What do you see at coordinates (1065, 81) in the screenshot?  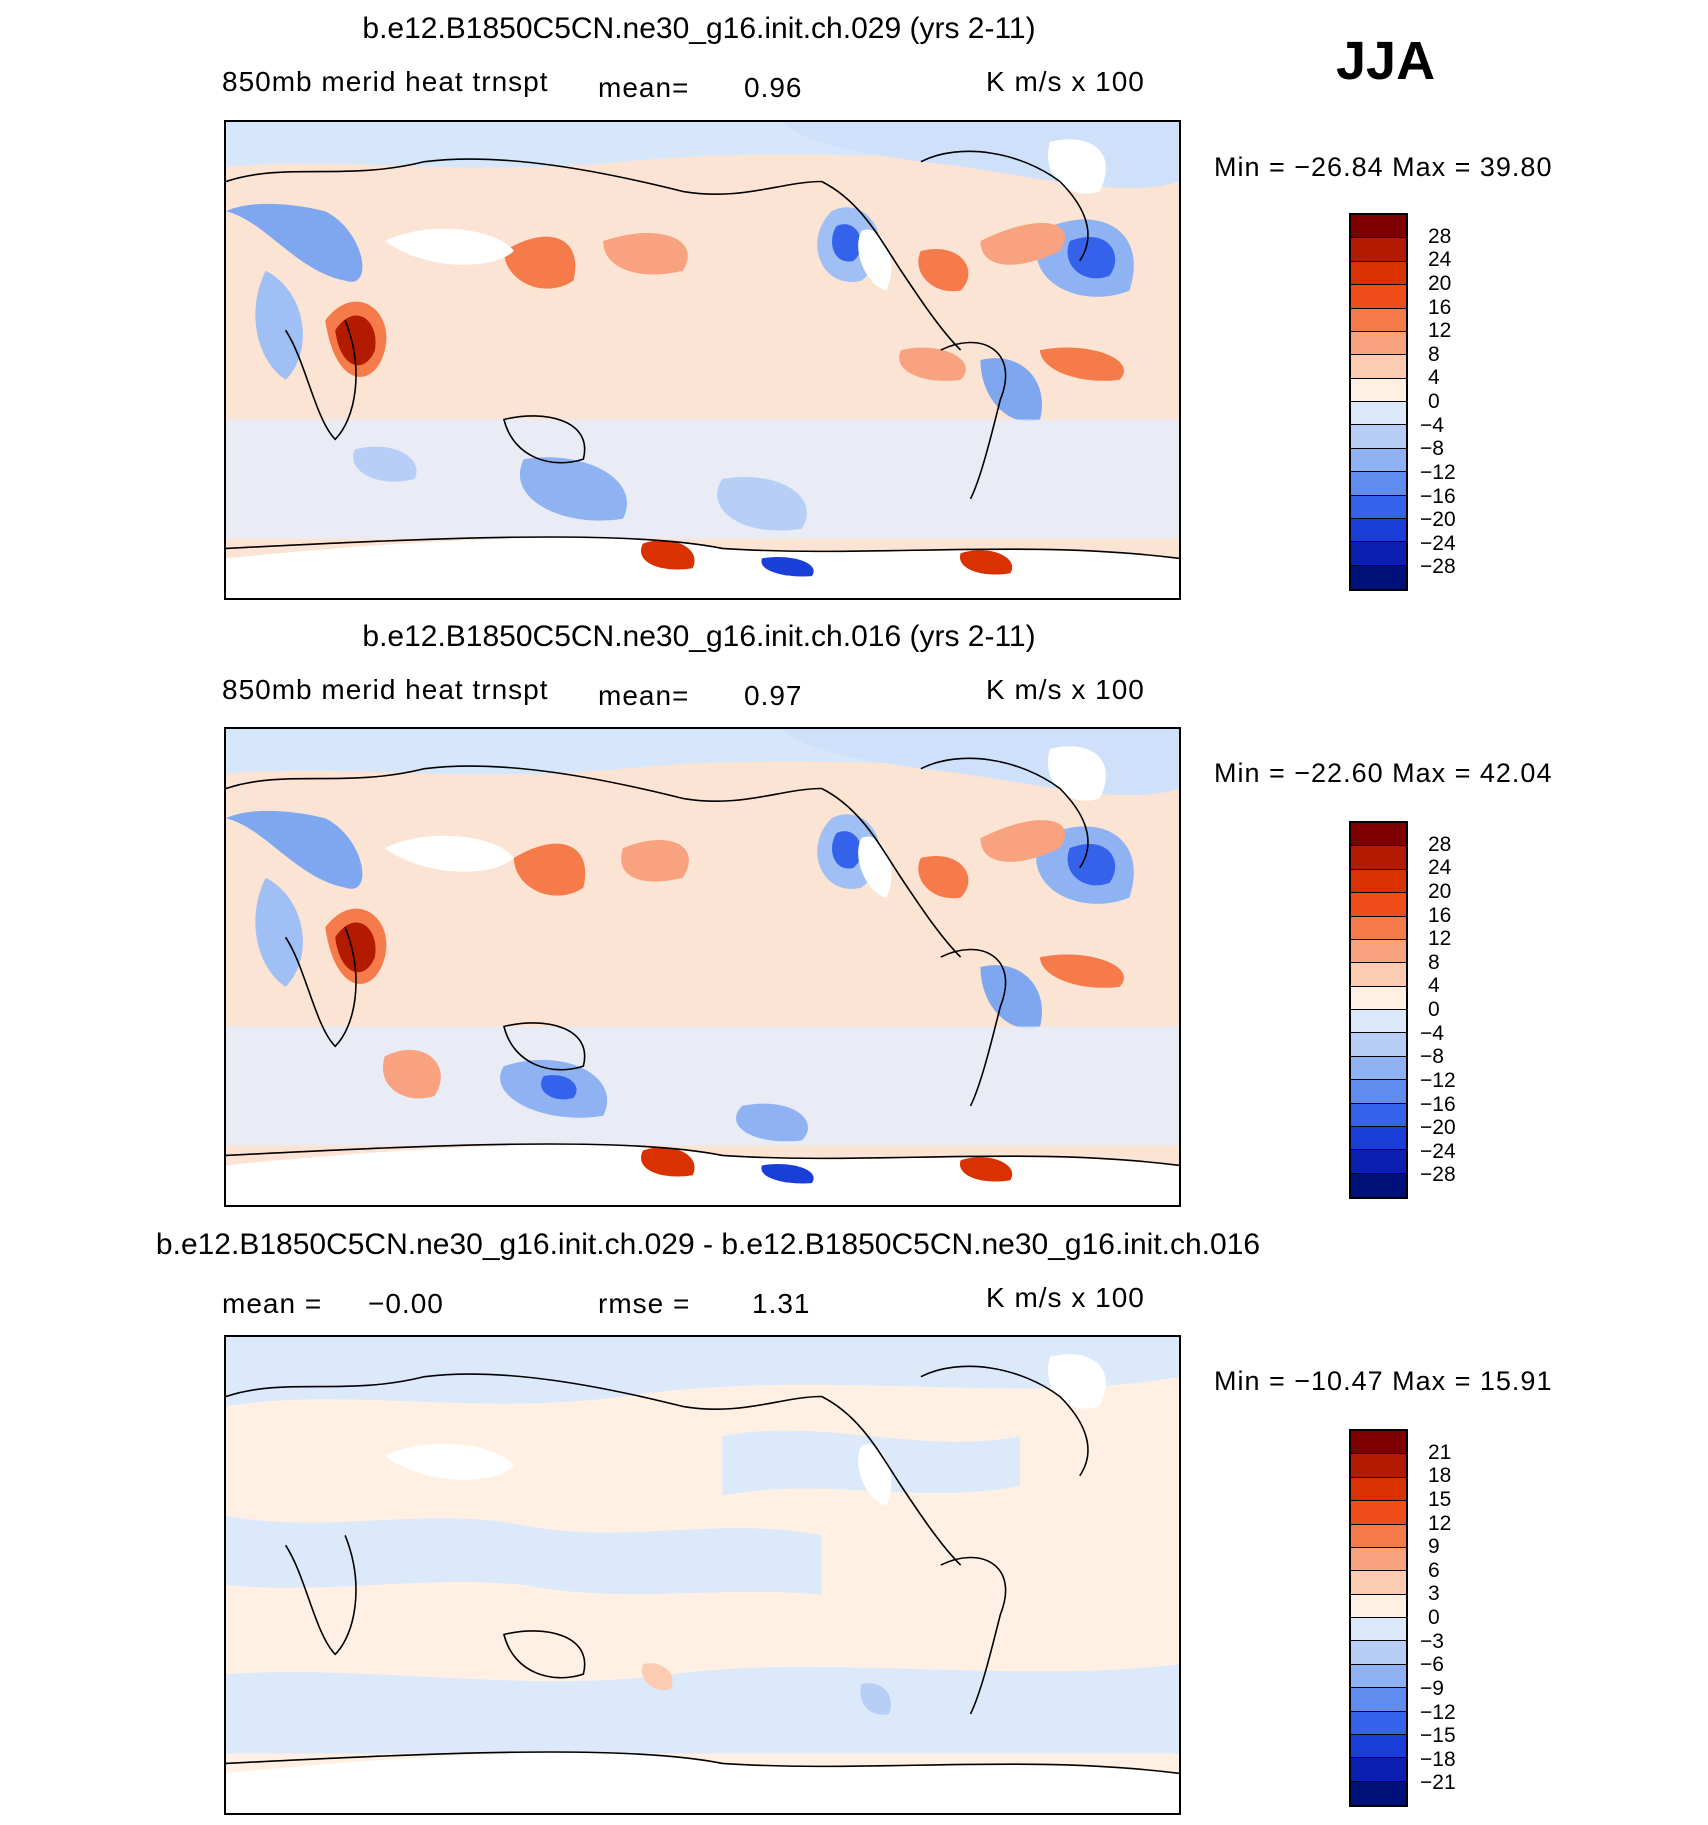 I see `panel1-units: K m/s x 100` at bounding box center [1065, 81].